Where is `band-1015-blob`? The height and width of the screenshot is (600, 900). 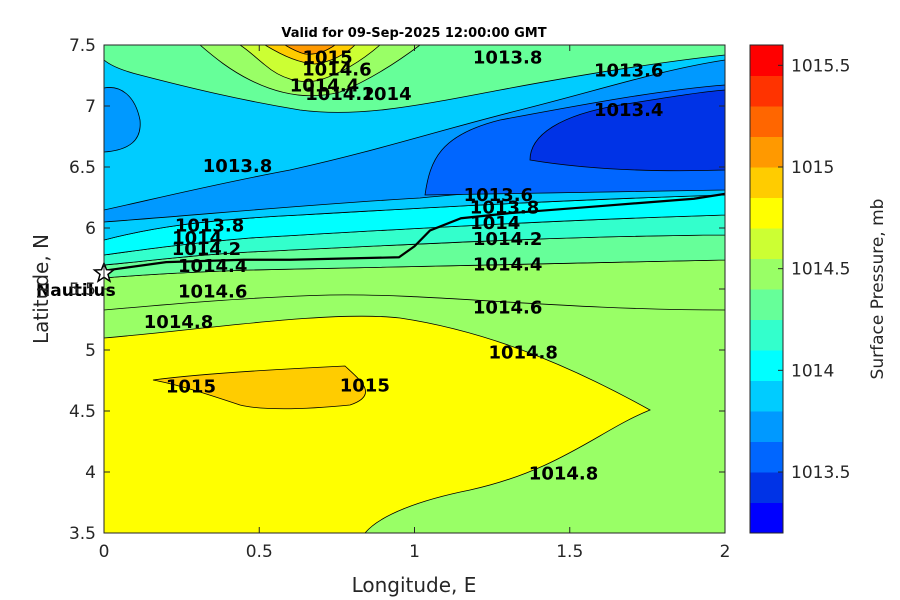 band-1015-blob is located at coordinates (259, 387).